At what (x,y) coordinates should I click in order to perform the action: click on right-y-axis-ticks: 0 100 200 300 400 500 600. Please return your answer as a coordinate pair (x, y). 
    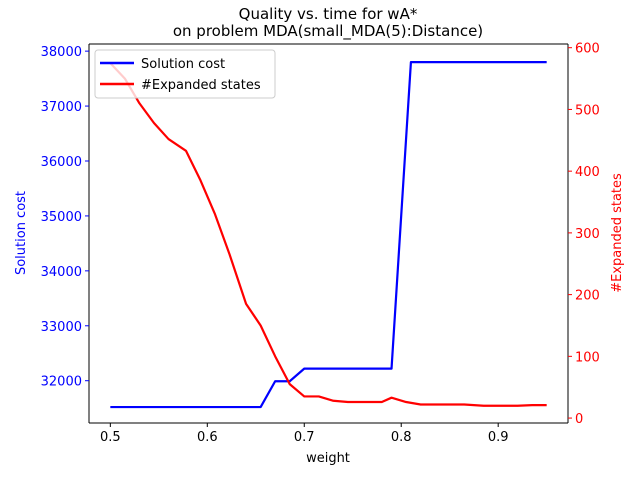
    Looking at the image, I should click on (584, 234).